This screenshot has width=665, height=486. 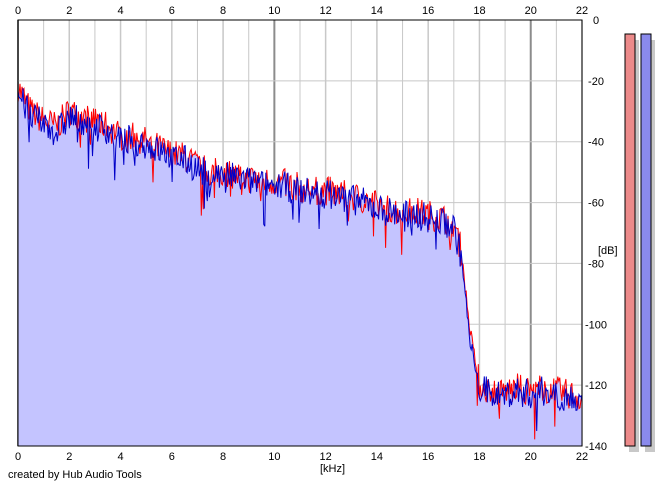 What do you see at coordinates (596, 447) in the screenshot?
I see `y-tick-label: -140` at bounding box center [596, 447].